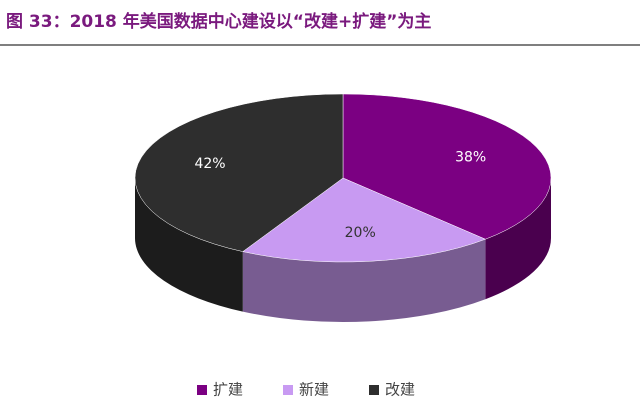  I want to click on legend-label: 扩建, so click(228, 390).